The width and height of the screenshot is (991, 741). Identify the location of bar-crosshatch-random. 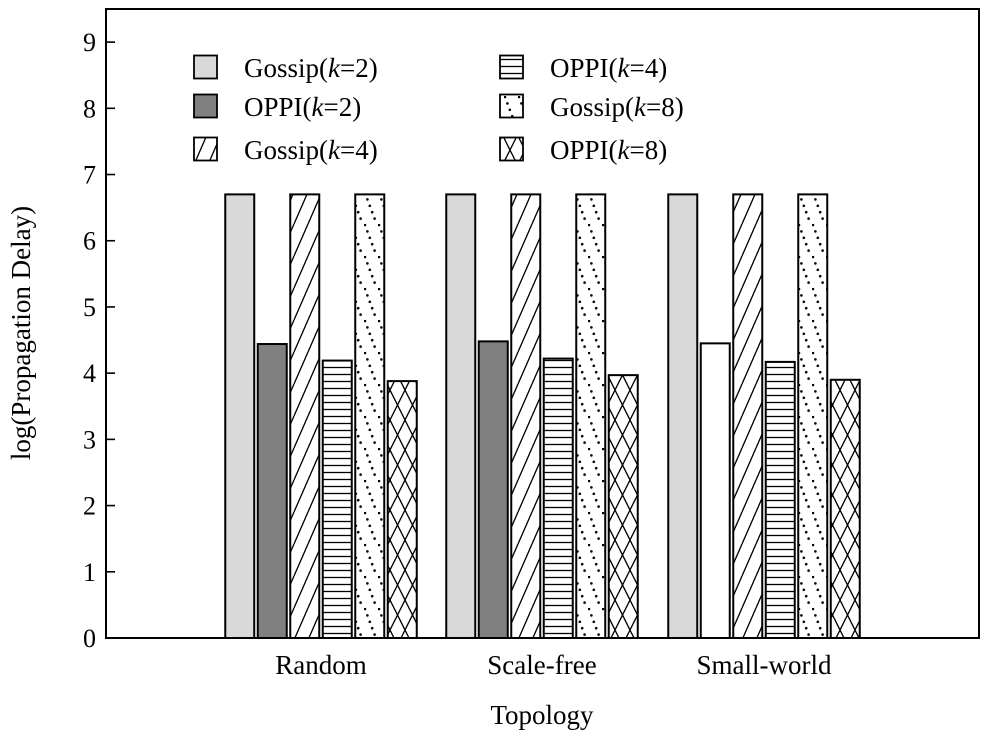
(402, 509).